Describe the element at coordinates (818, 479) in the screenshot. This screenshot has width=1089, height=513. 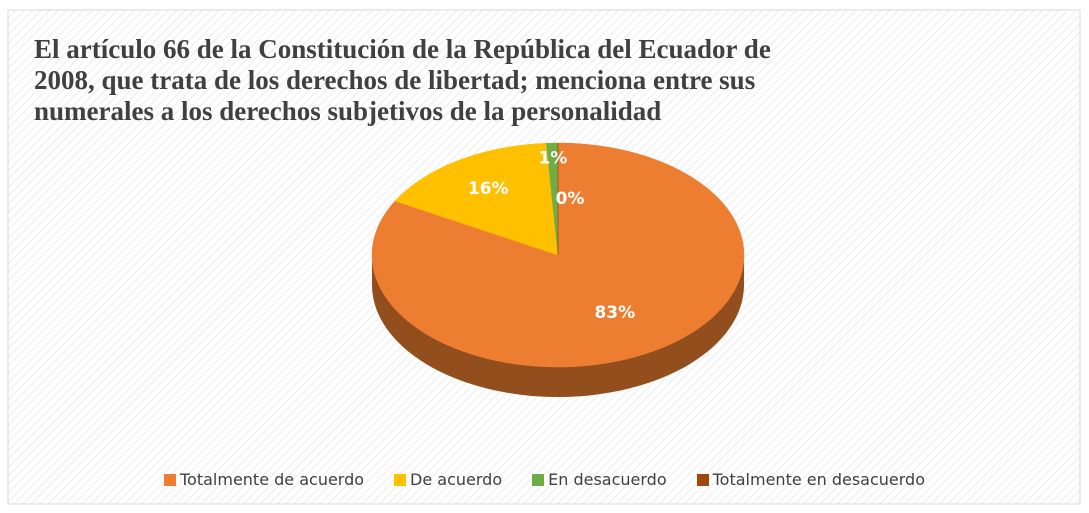
I see `legend-label: Totalmente en desacuerdo` at that location.